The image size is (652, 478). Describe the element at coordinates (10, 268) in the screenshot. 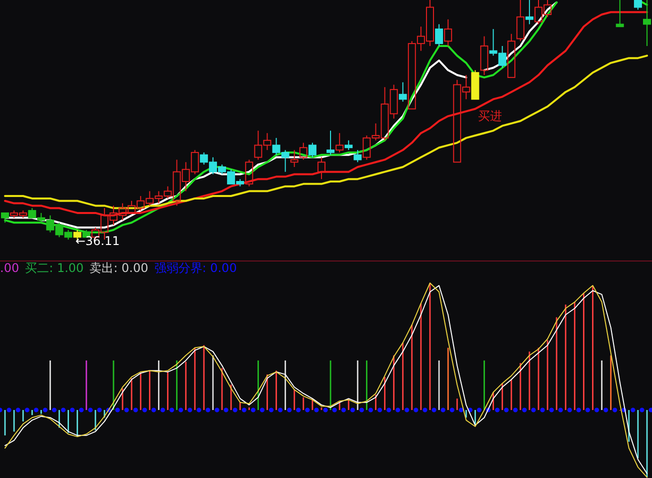

I see `annotation: .00` at that location.